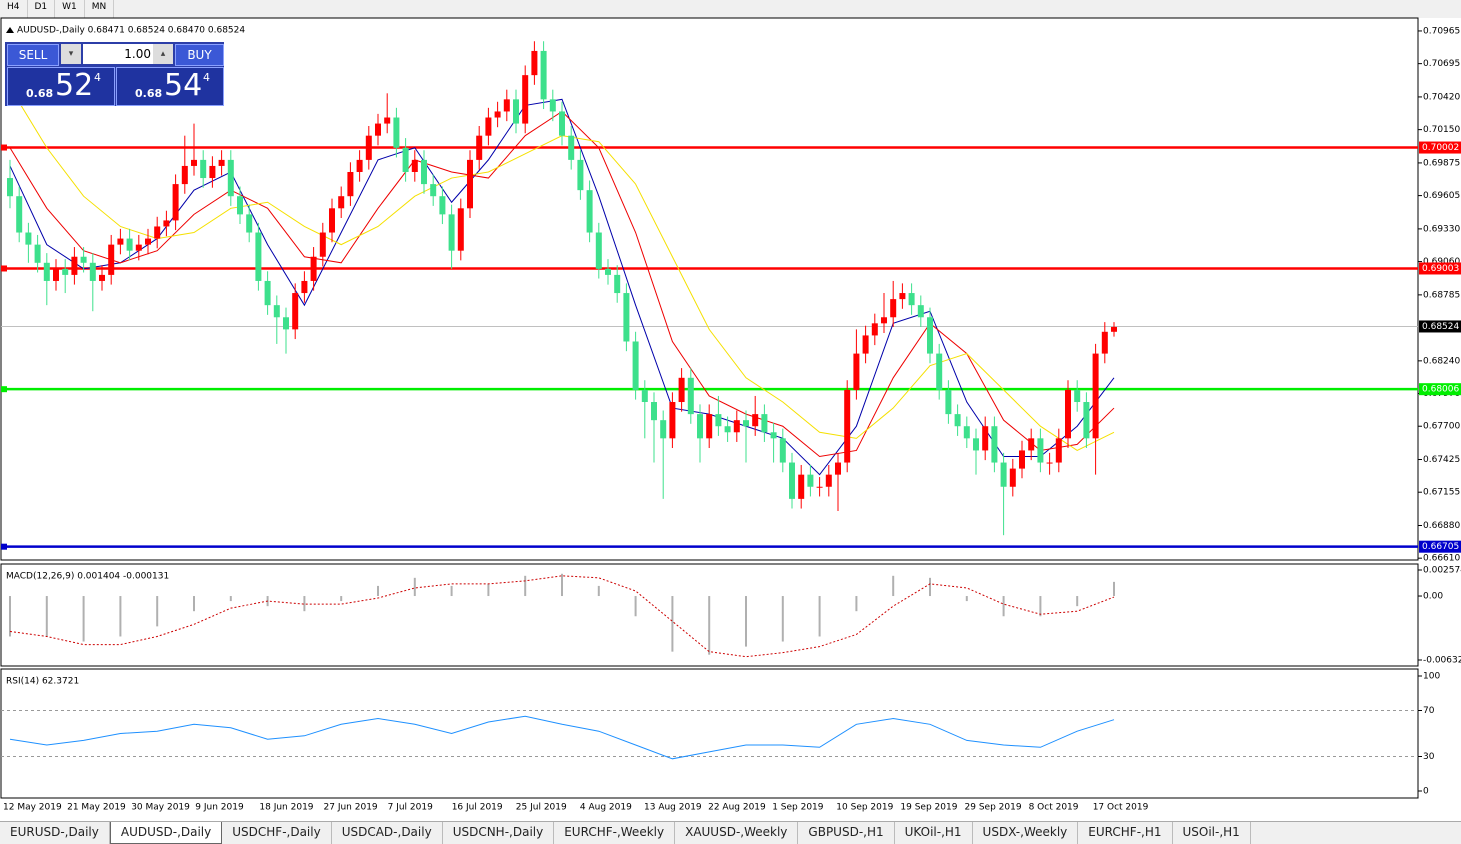 The height and width of the screenshot is (844, 1461). Describe the element at coordinates (351, 808) in the screenshot. I see `x-tick-label: 27 Jun 2019` at that location.